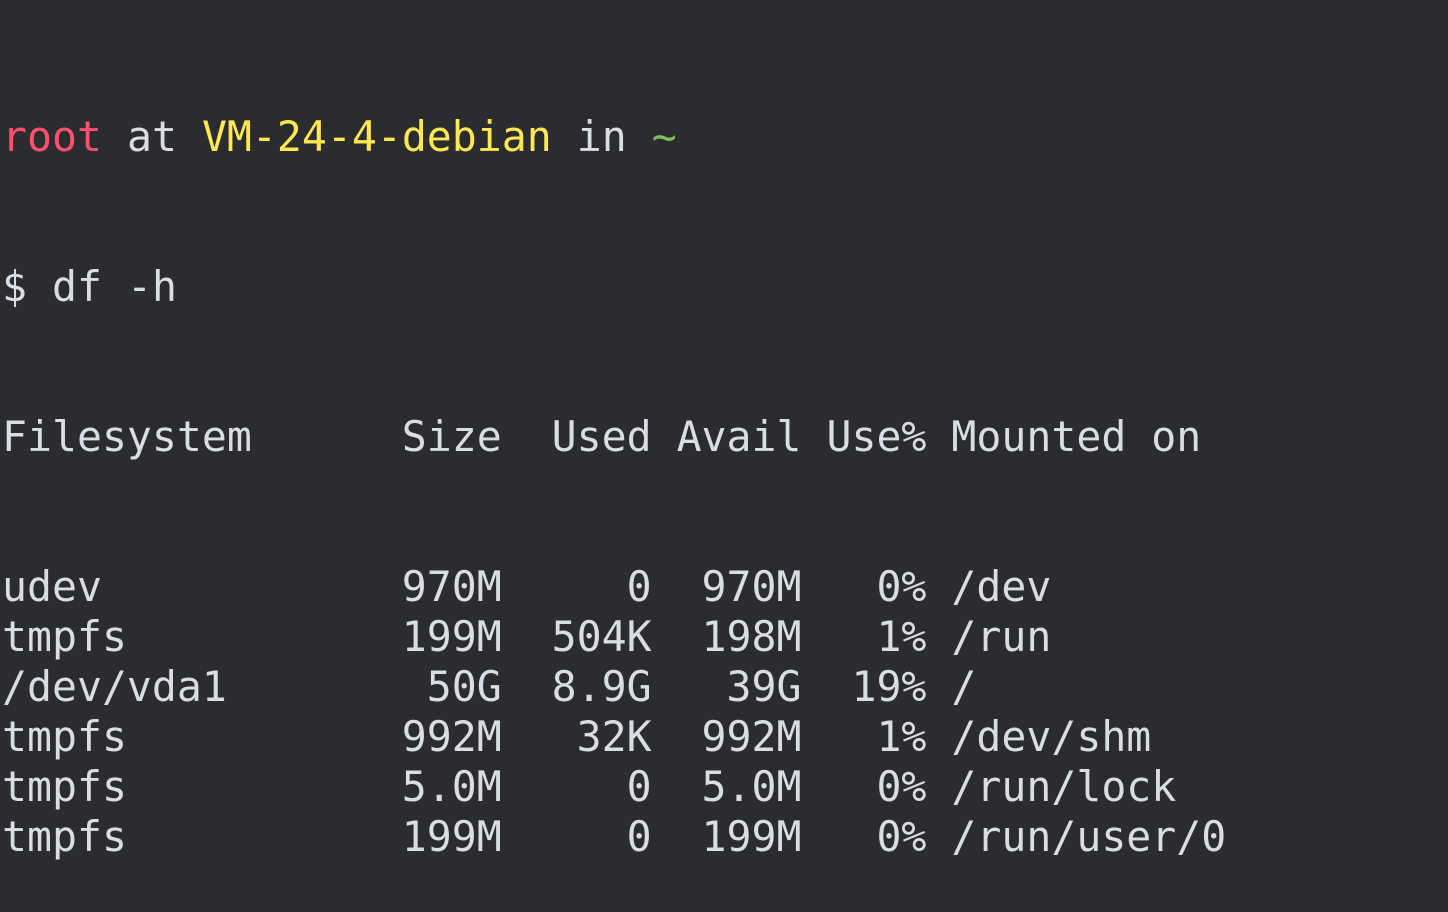 The image size is (1448, 912). What do you see at coordinates (751, 636) in the screenshot?
I see `cell-avail: 198M` at bounding box center [751, 636].